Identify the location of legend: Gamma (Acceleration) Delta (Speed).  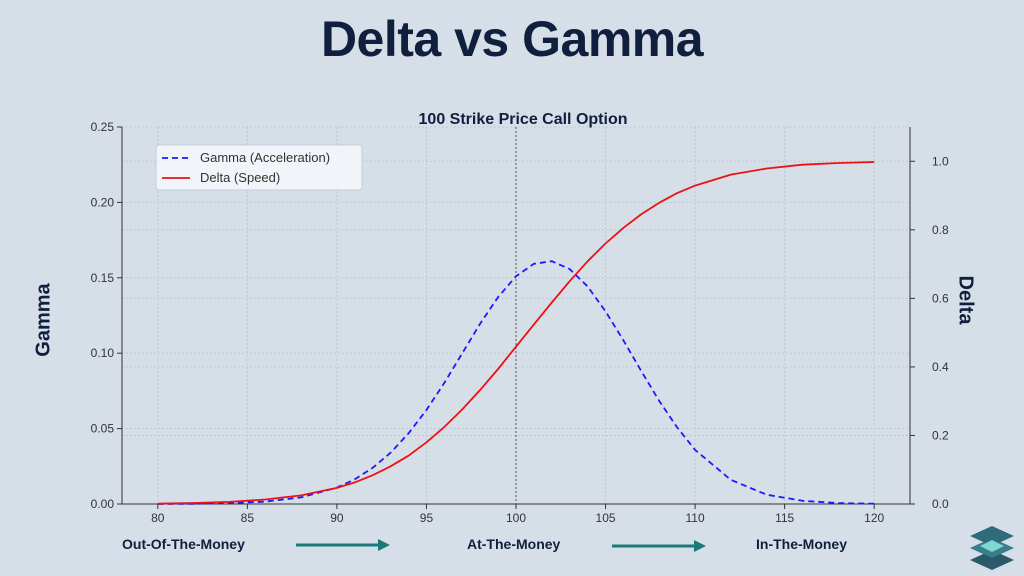
(259, 167).